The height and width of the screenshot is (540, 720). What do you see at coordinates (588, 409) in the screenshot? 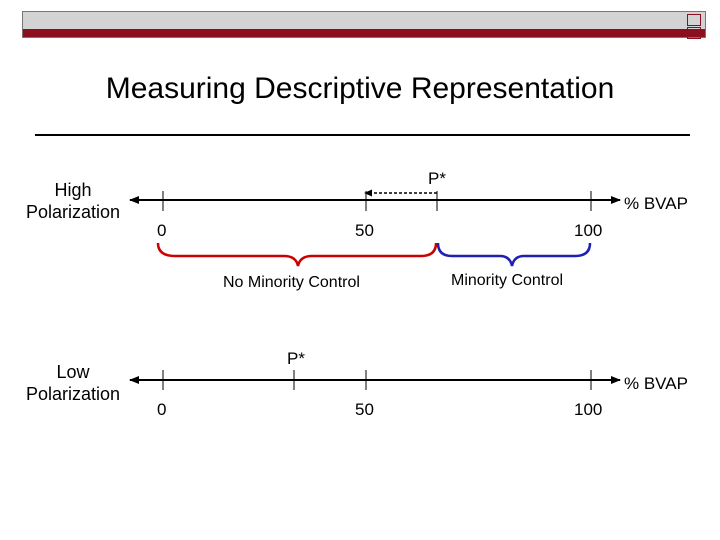
I see `low-tick-label-100: 100` at bounding box center [588, 409].